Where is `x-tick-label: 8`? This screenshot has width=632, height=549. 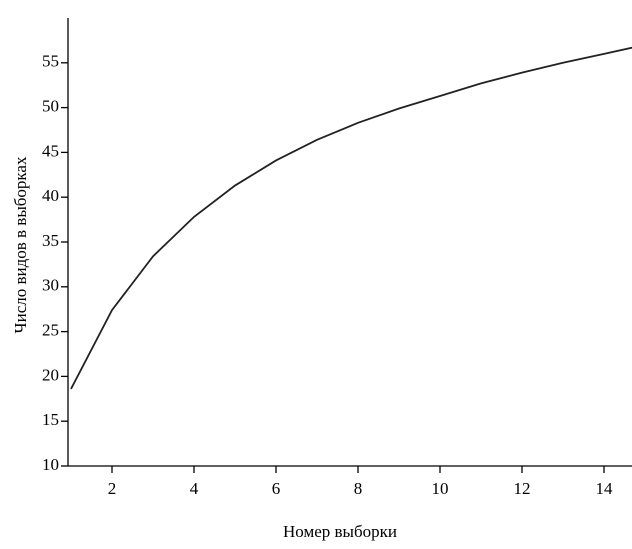 x-tick-label: 8 is located at coordinates (358, 488).